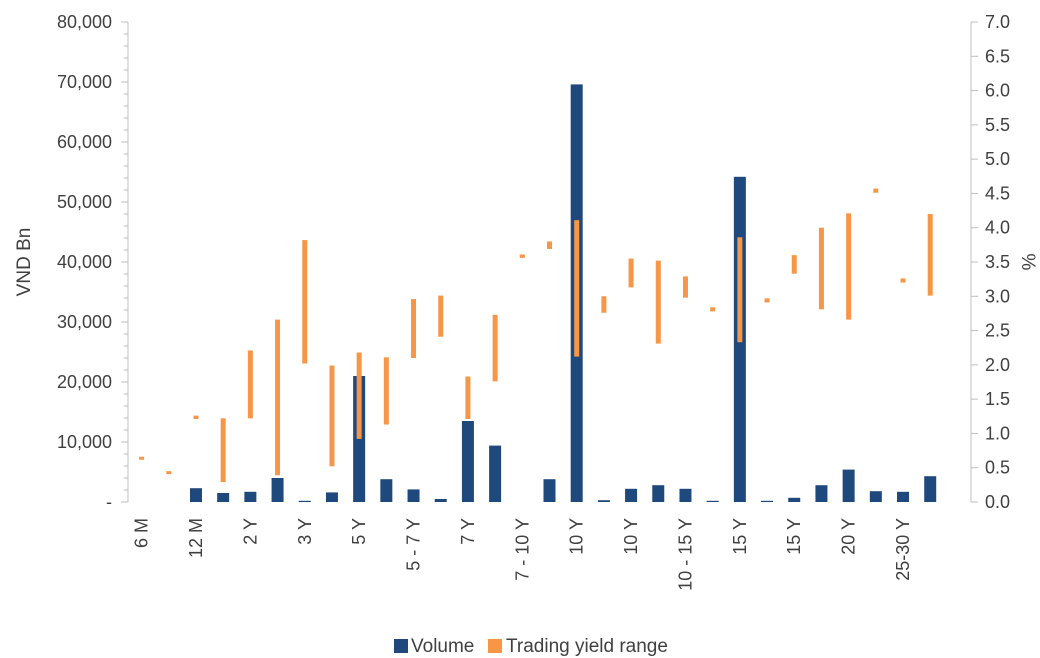 The width and height of the screenshot is (1040, 658). Describe the element at coordinates (305, 531) in the screenshot. I see `x-tick-label: 3 Y` at that location.